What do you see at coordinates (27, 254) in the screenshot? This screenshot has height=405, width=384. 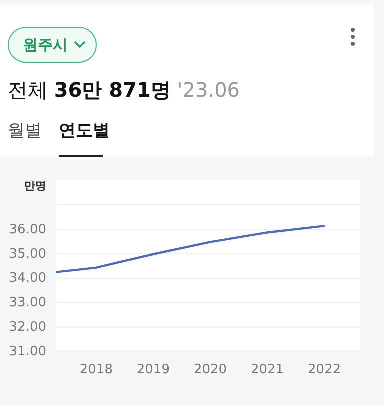 I see `y-tick-label: 35.00` at bounding box center [27, 254].